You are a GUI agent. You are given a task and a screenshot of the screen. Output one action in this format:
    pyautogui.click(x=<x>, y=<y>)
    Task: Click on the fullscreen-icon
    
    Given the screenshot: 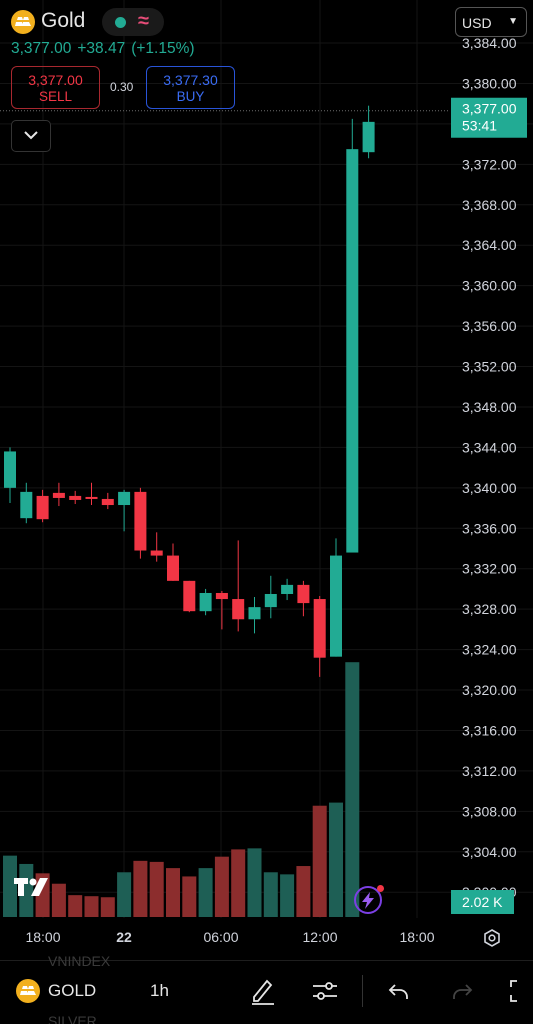 What is the action you would take?
    pyautogui.click(x=520, y=991)
    